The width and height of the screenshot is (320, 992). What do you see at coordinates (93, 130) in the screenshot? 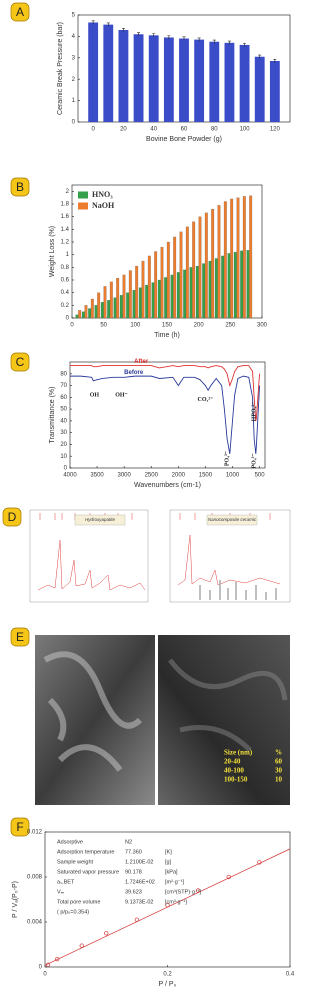
I see `x-tick-label: 0` at bounding box center [93, 130].